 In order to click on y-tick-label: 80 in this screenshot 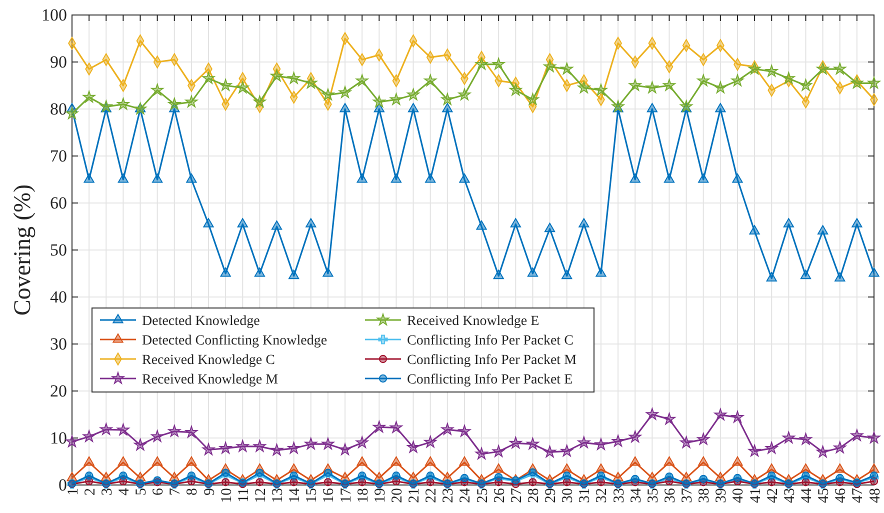, I will do `click(58, 108)`.